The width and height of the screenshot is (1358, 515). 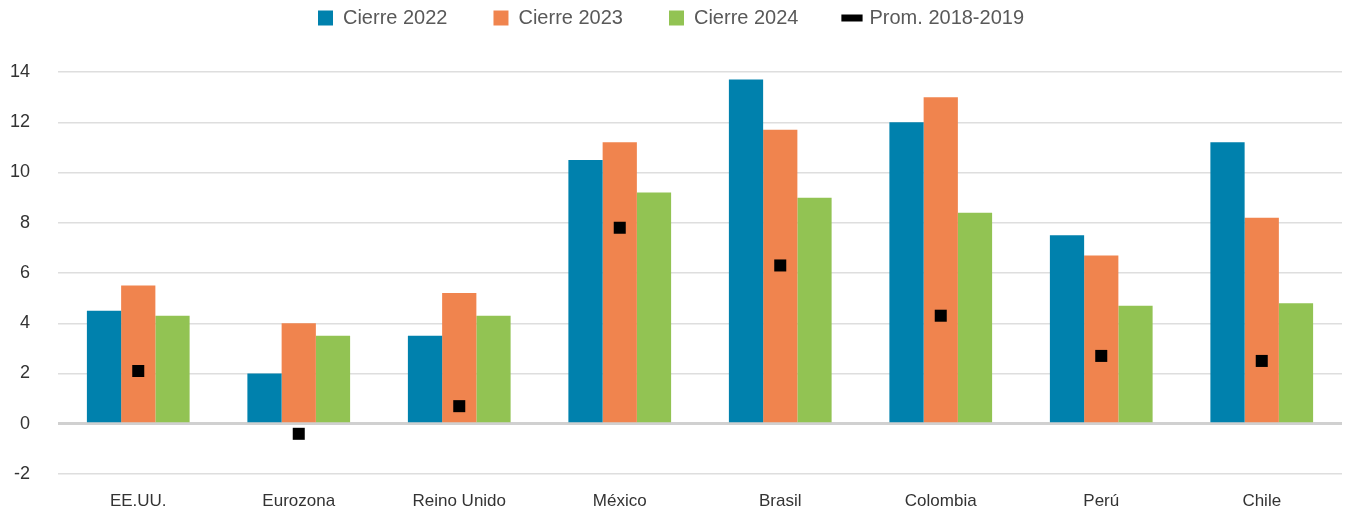 I want to click on y-tick-label: 12, so click(x=19, y=121).